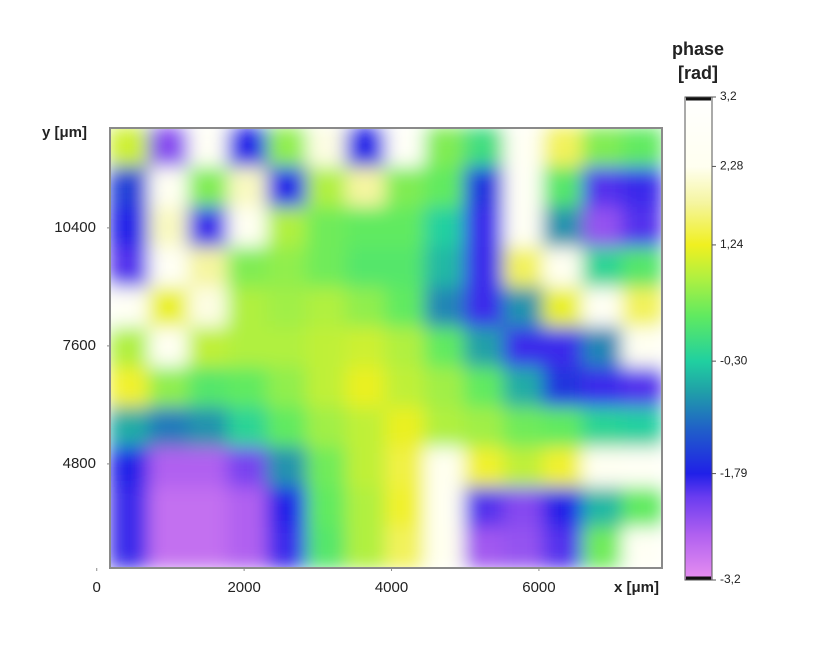  I want to click on colorbar-tick-label: 2,28, so click(732, 166).